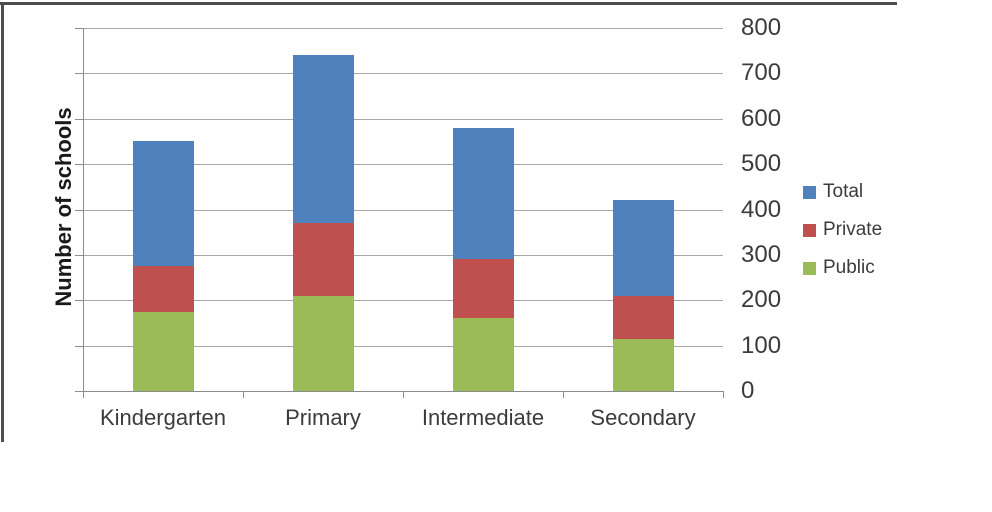 Image resolution: width=992 pixels, height=512 pixels. I want to click on y-tick-label-300: 300, so click(761, 254).